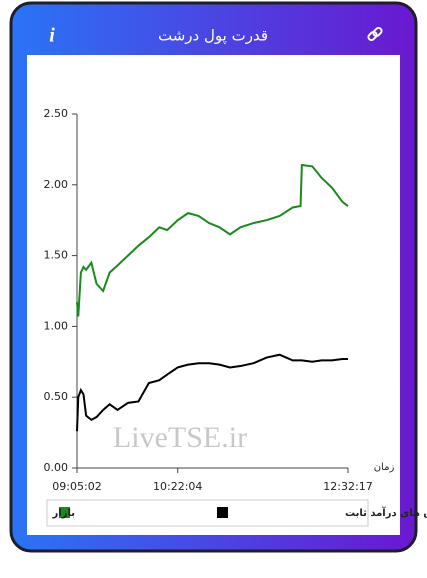  I want to click on watermark: LiveTSE.ir, so click(180, 437).